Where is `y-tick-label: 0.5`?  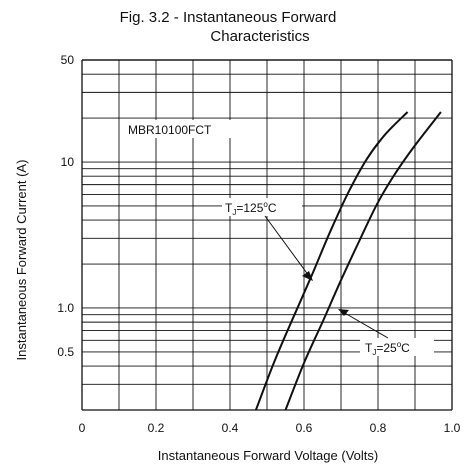 y-tick-label: 0.5 is located at coordinates (65, 352).